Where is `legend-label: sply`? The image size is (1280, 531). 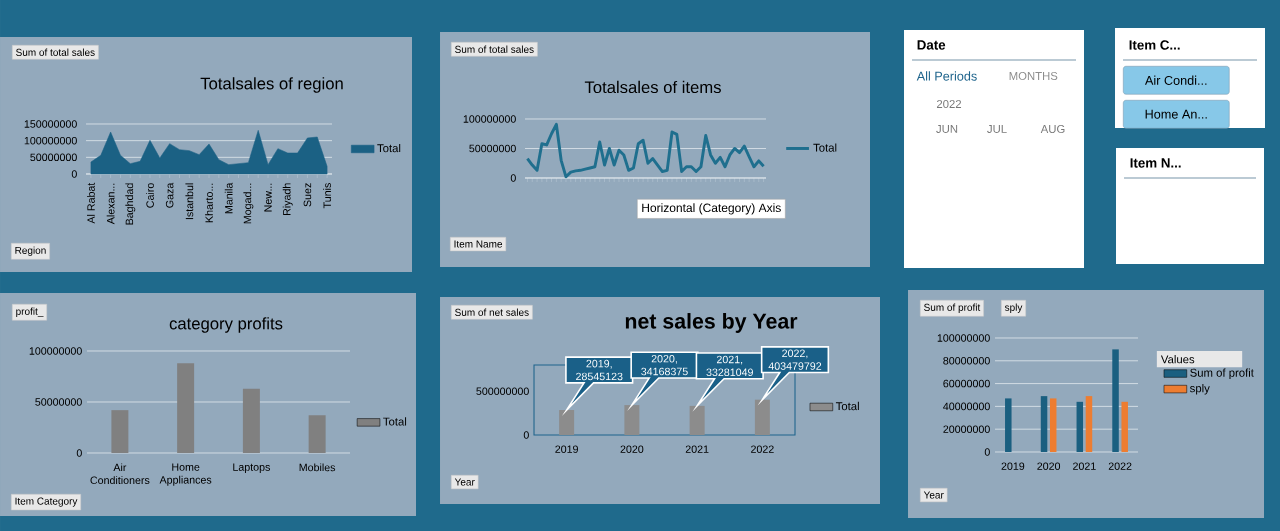
legend-label: sply is located at coordinates (1199, 389).